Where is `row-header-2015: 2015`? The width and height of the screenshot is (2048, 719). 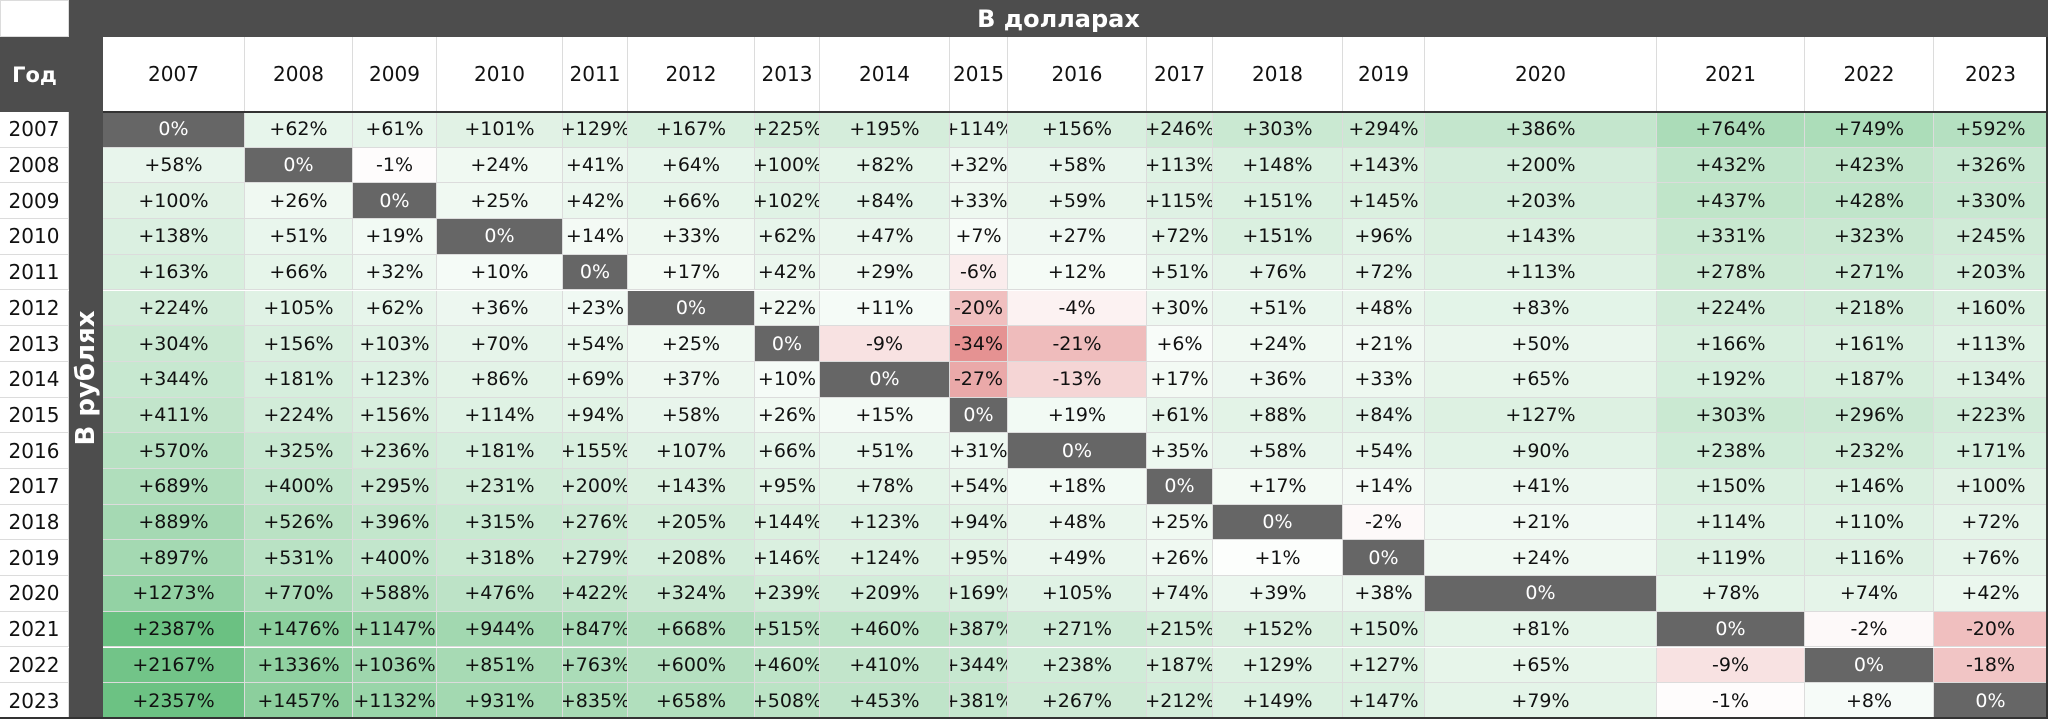
row-header-2015: 2015 is located at coordinates (34, 415).